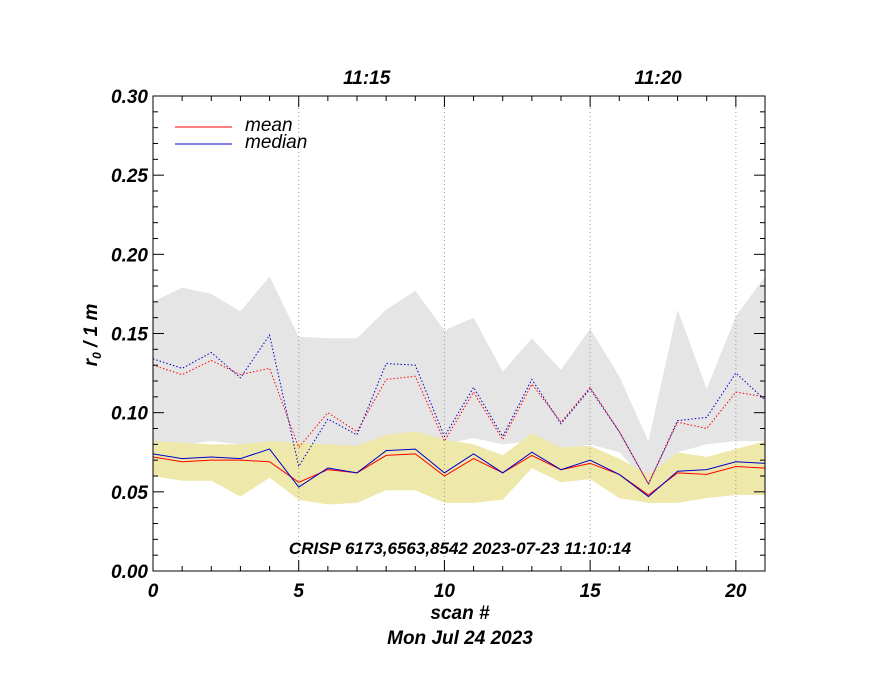 The height and width of the screenshot is (680, 880). I want to click on instrument-annotation: CRISP 6173,6563,8542 2023-07-23 11:10:14, so click(460, 548).